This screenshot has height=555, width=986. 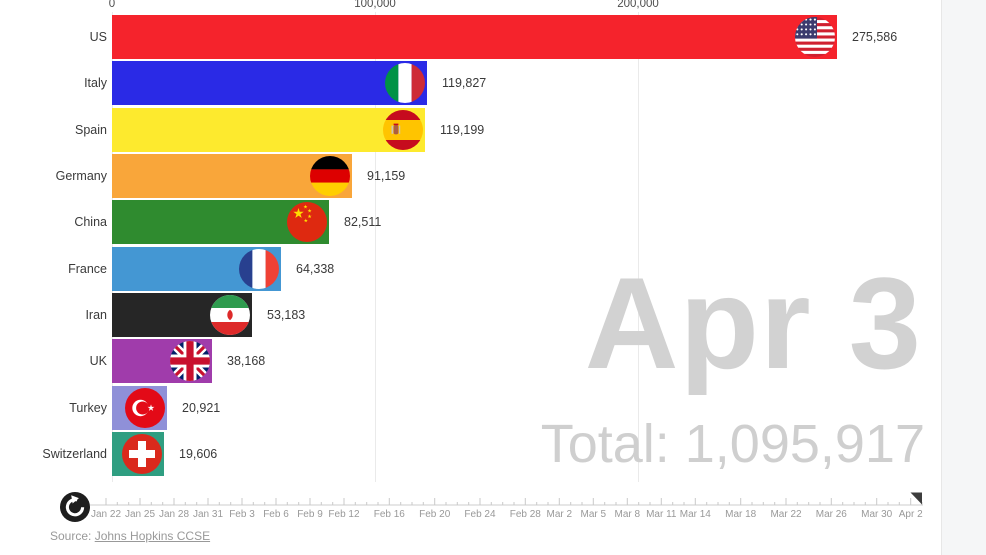 What do you see at coordinates (832, 514) in the screenshot?
I see `timeline-date-label: Mar 26` at bounding box center [832, 514].